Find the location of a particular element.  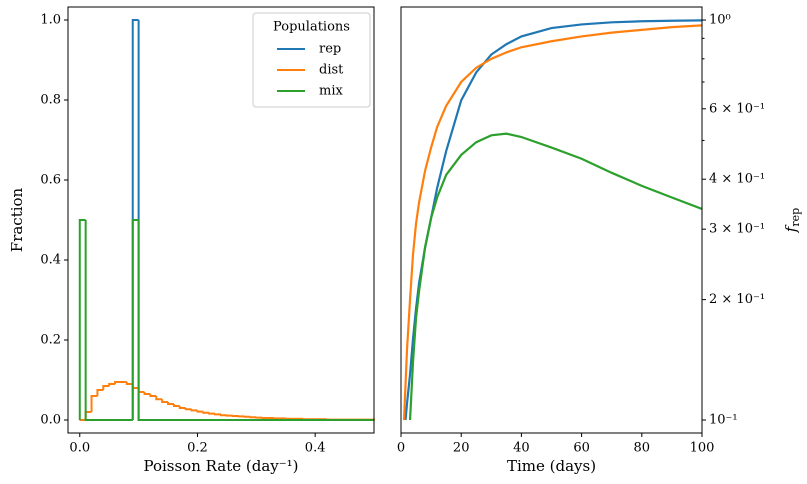

y-tick-label: 0.0 is located at coordinates (50, 420).